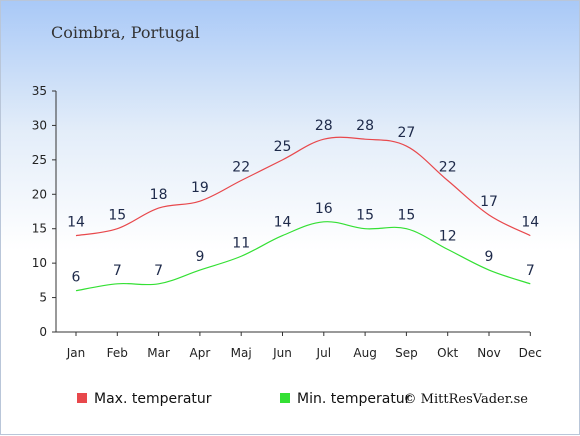  I want to click on y-tick-label: 30, so click(39, 125).